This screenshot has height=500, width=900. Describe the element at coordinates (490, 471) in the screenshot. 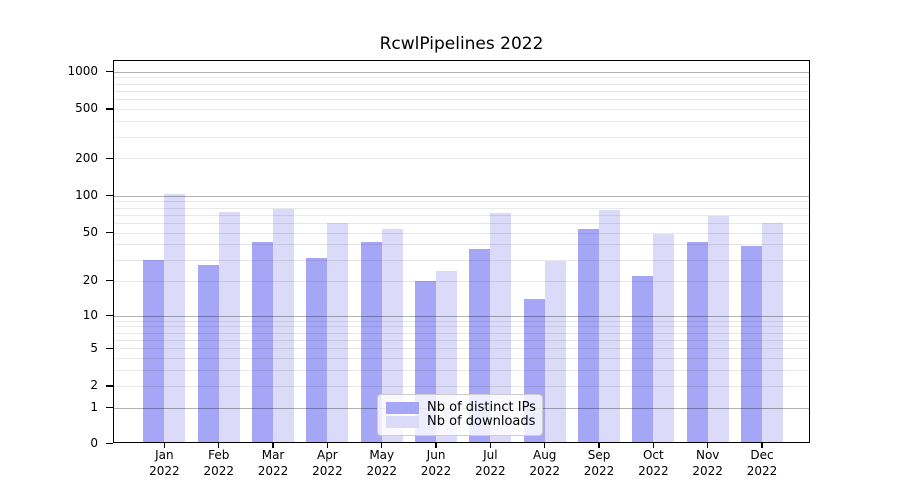

I see `x-tick-year-jul: 2022` at that location.